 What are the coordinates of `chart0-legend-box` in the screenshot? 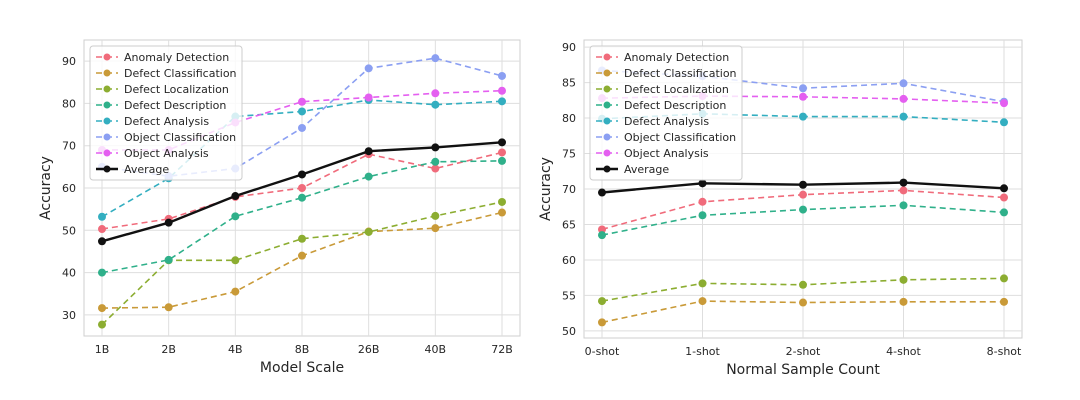 It's located at (166, 113).